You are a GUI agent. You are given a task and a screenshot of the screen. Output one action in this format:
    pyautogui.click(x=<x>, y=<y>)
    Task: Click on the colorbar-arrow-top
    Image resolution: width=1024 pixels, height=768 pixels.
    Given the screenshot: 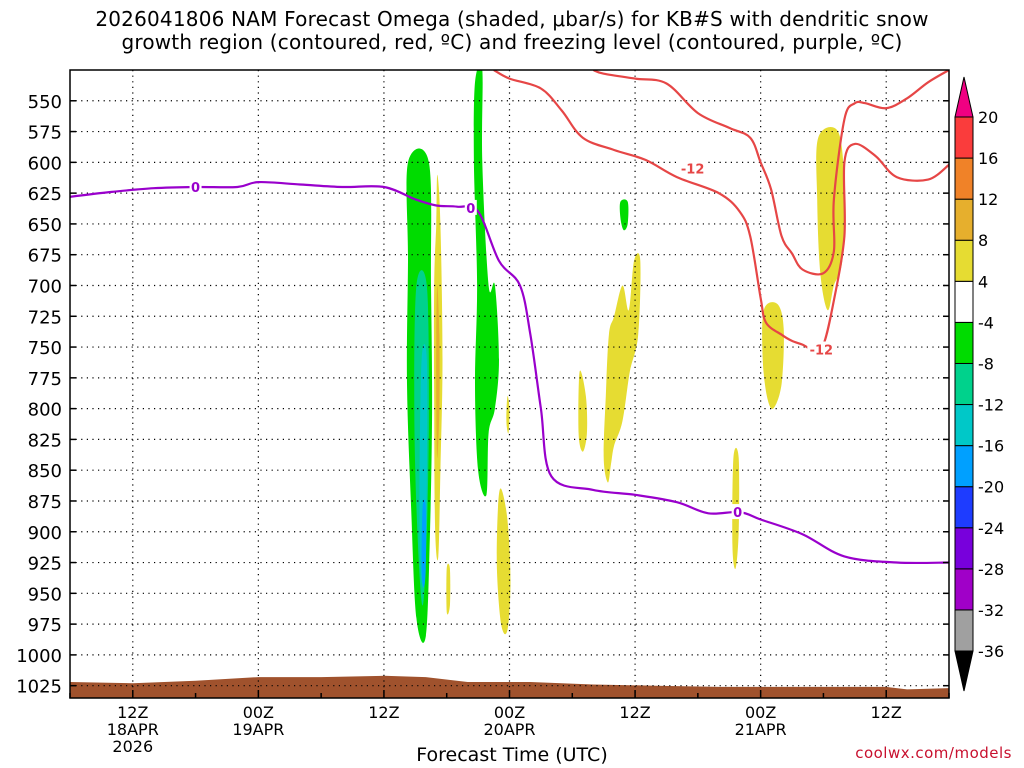 What is the action you would take?
    pyautogui.click(x=964, y=97)
    